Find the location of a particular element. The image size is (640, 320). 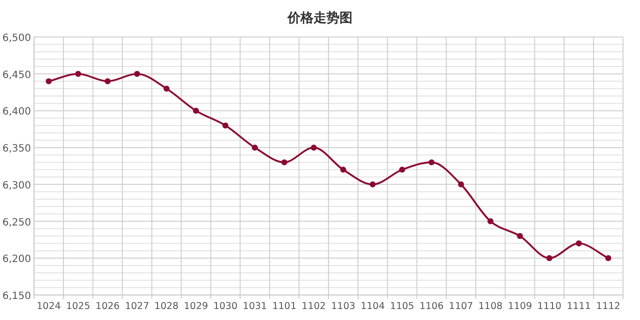

x-tick-label: 1106 is located at coordinates (431, 306).